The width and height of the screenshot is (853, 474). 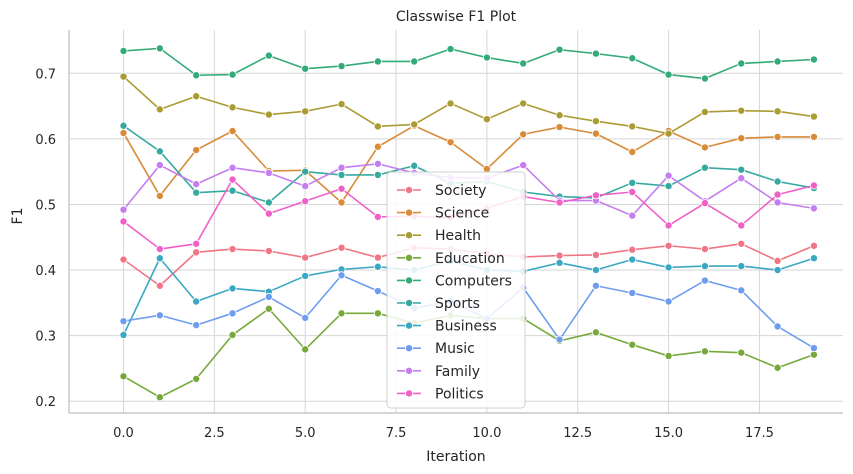 I want to click on y-tick-label: 0.5, so click(x=45, y=205).